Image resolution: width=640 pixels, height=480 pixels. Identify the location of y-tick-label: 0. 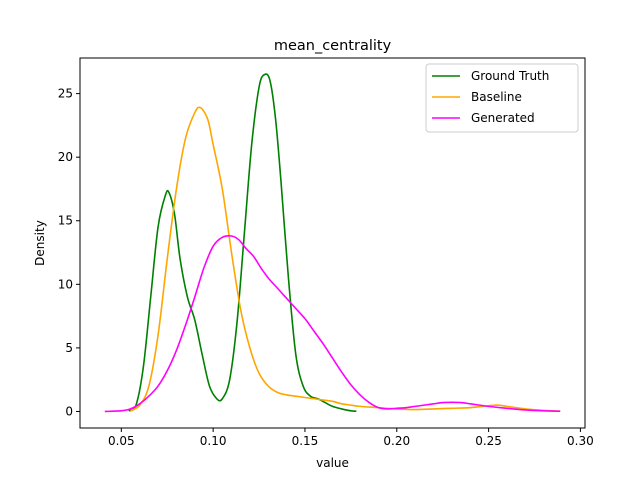
(69, 411).